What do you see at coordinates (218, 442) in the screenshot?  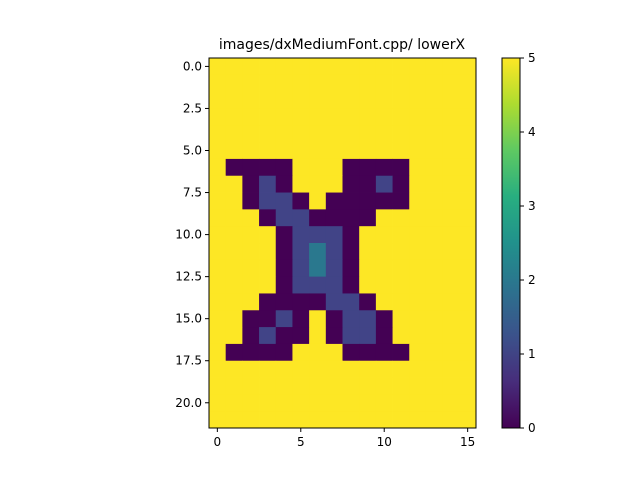 I see `x-tick-label: 0` at bounding box center [218, 442].